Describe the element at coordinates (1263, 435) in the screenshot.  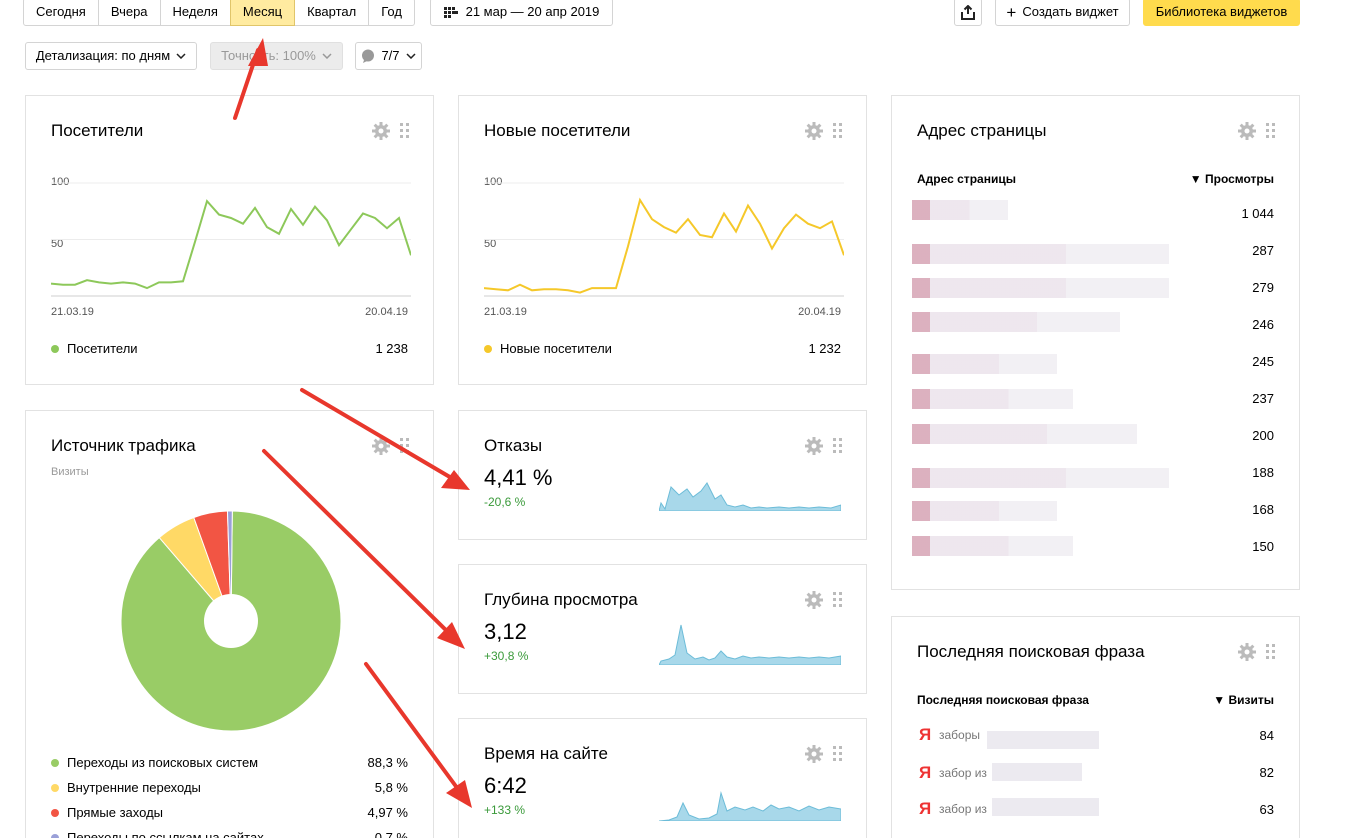
I see `table-row-value: 200` at that location.